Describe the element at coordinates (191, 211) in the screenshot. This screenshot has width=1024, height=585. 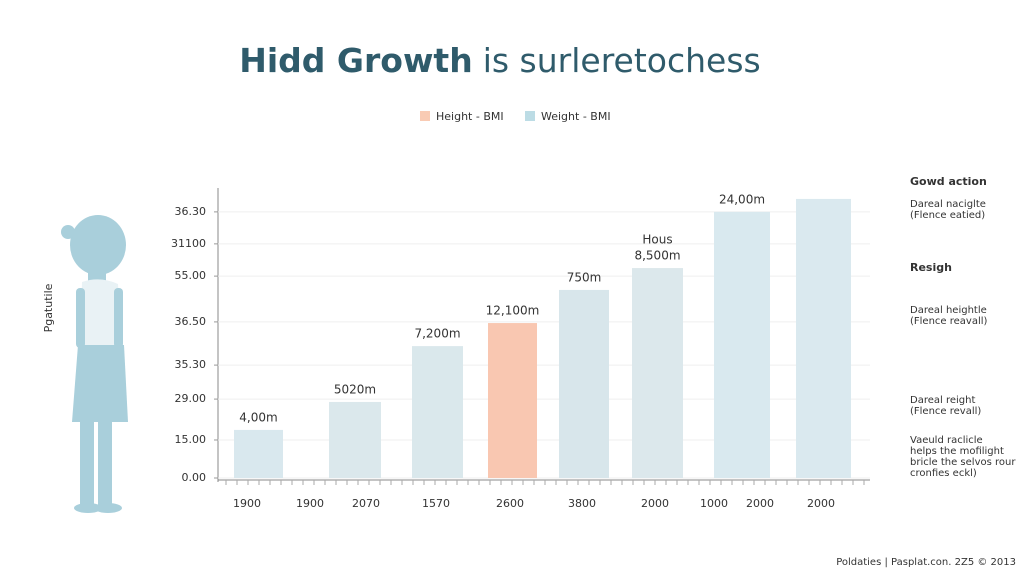
I see `y-tick-label: 36.30` at that location.